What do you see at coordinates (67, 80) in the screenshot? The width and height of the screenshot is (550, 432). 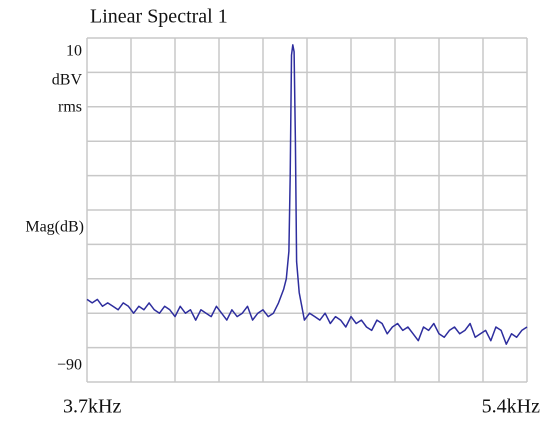 I see `y-unit: dBV` at bounding box center [67, 80].